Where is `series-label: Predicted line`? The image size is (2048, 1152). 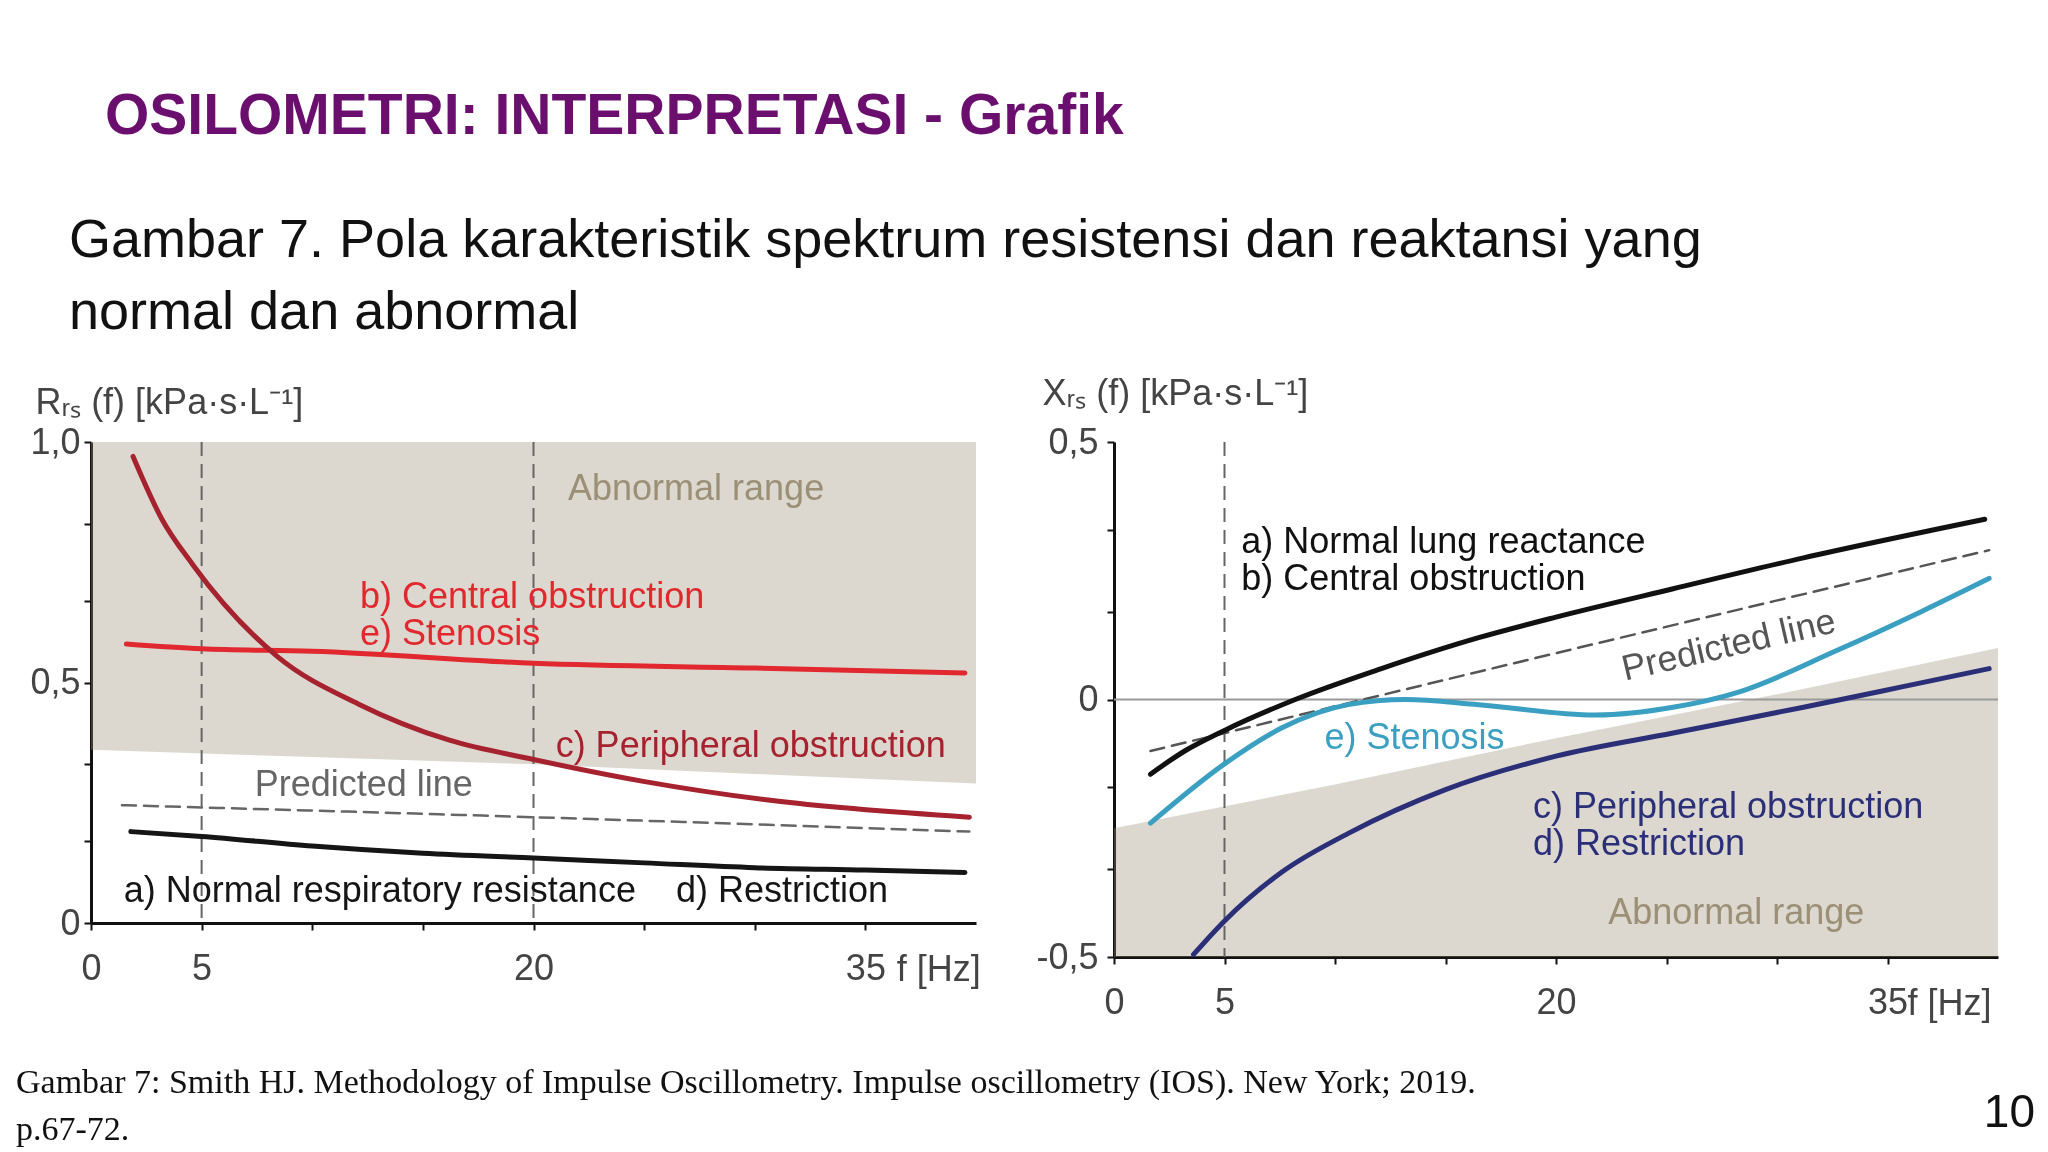
series-label: Predicted line is located at coordinates (363, 783).